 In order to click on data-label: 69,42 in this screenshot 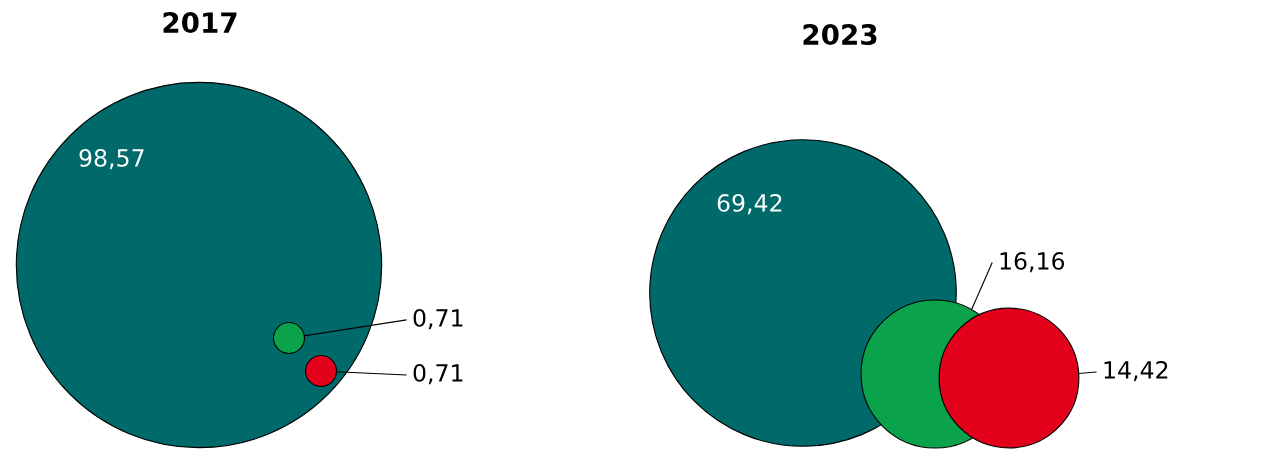, I will do `click(749, 204)`.